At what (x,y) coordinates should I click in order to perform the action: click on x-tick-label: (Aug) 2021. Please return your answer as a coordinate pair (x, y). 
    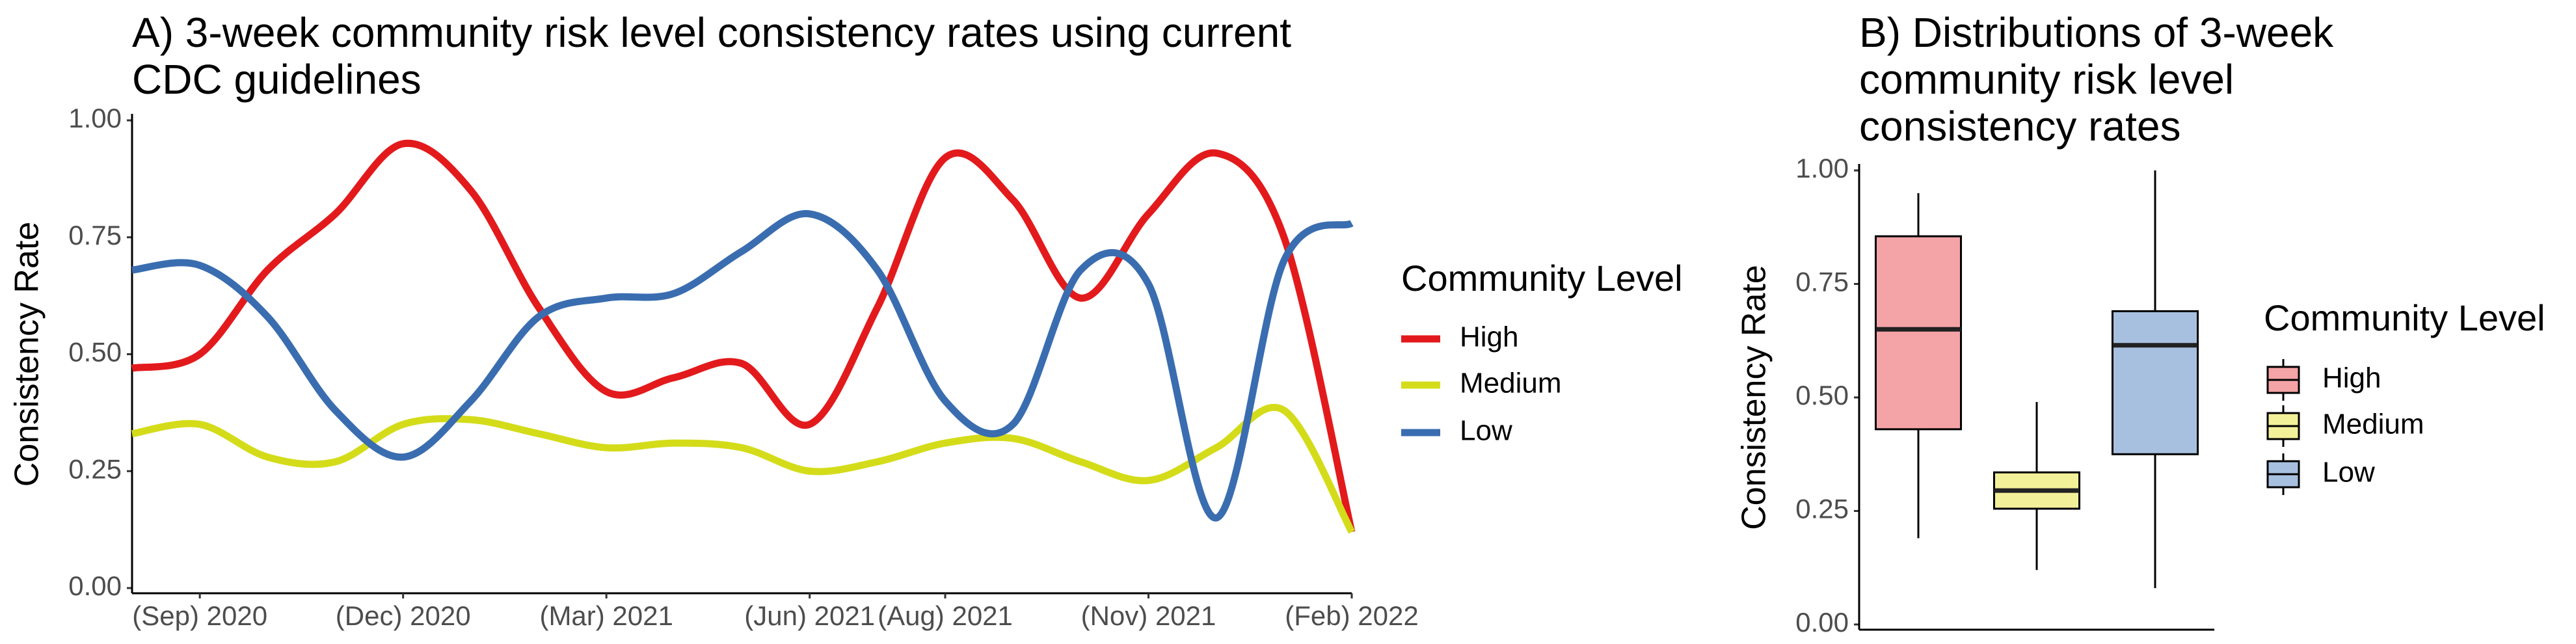
    Looking at the image, I should click on (945, 615).